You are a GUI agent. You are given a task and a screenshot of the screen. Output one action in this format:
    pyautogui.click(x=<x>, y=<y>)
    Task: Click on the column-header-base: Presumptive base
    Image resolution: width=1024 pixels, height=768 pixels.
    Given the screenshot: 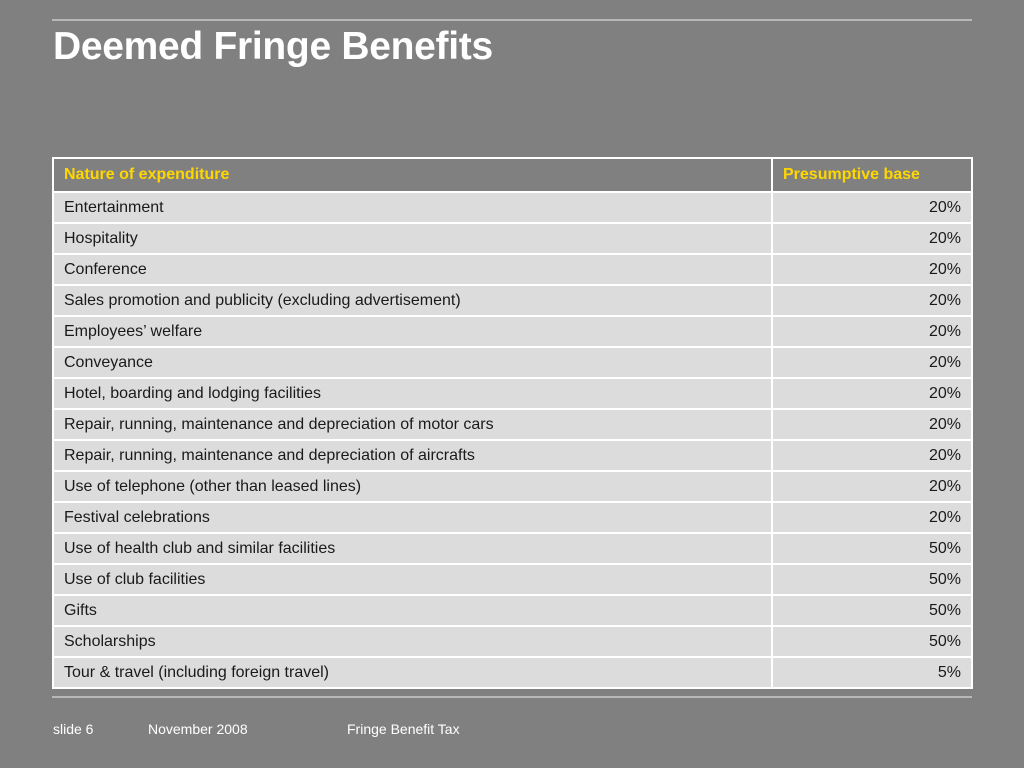 What is the action you would take?
    pyautogui.click(x=872, y=175)
    